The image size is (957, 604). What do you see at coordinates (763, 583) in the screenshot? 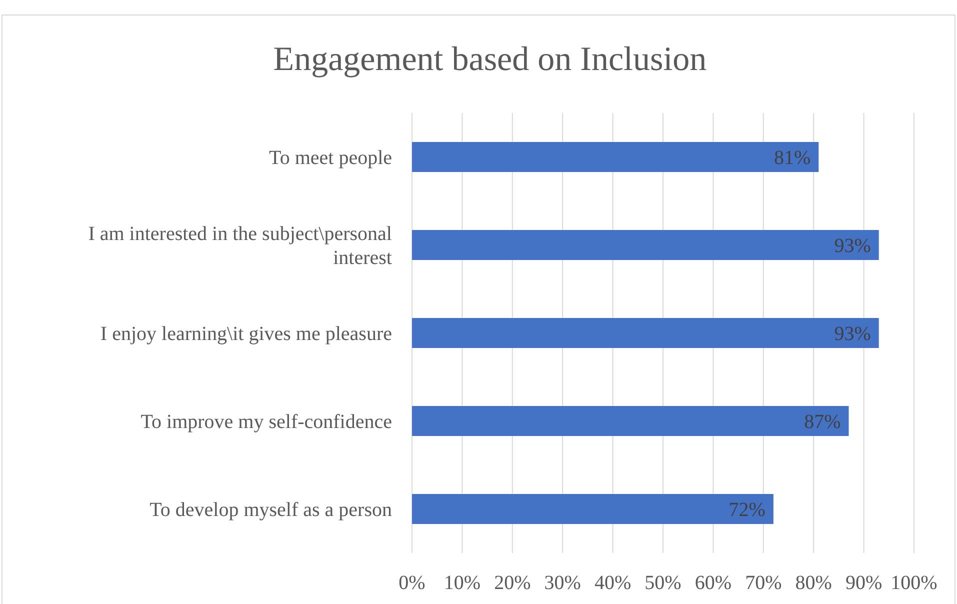
I see `x-tick-label: 70%` at bounding box center [763, 583].